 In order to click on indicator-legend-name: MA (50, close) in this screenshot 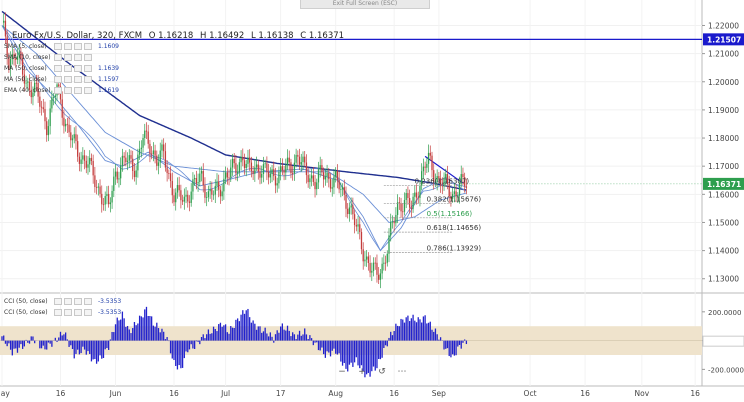, I will do `click(25, 79)`.